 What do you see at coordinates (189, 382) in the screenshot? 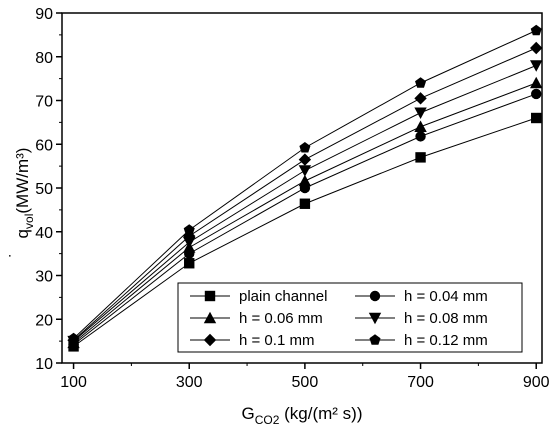
I see `x-tick-label: 300` at bounding box center [189, 382].